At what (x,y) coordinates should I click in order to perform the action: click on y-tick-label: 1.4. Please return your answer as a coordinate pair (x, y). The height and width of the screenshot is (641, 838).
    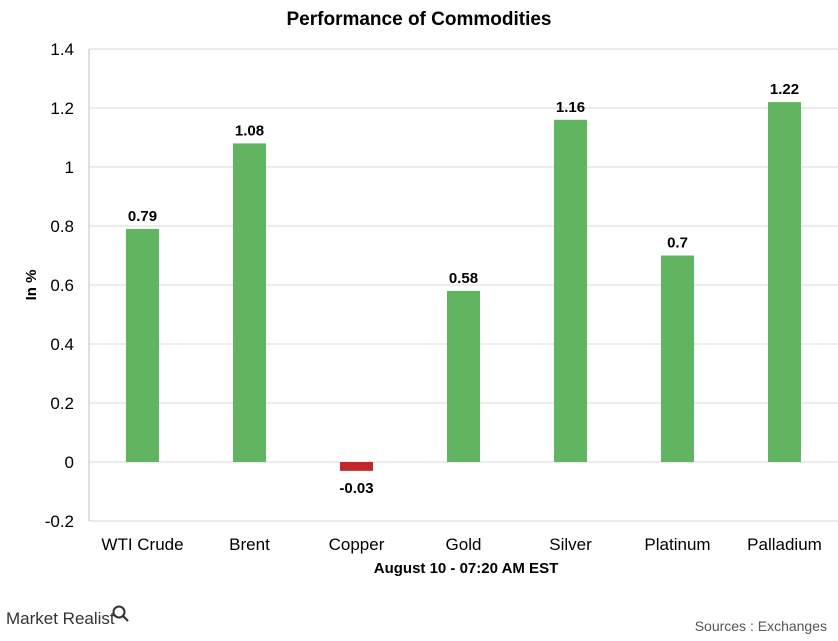
    Looking at the image, I should click on (62, 49).